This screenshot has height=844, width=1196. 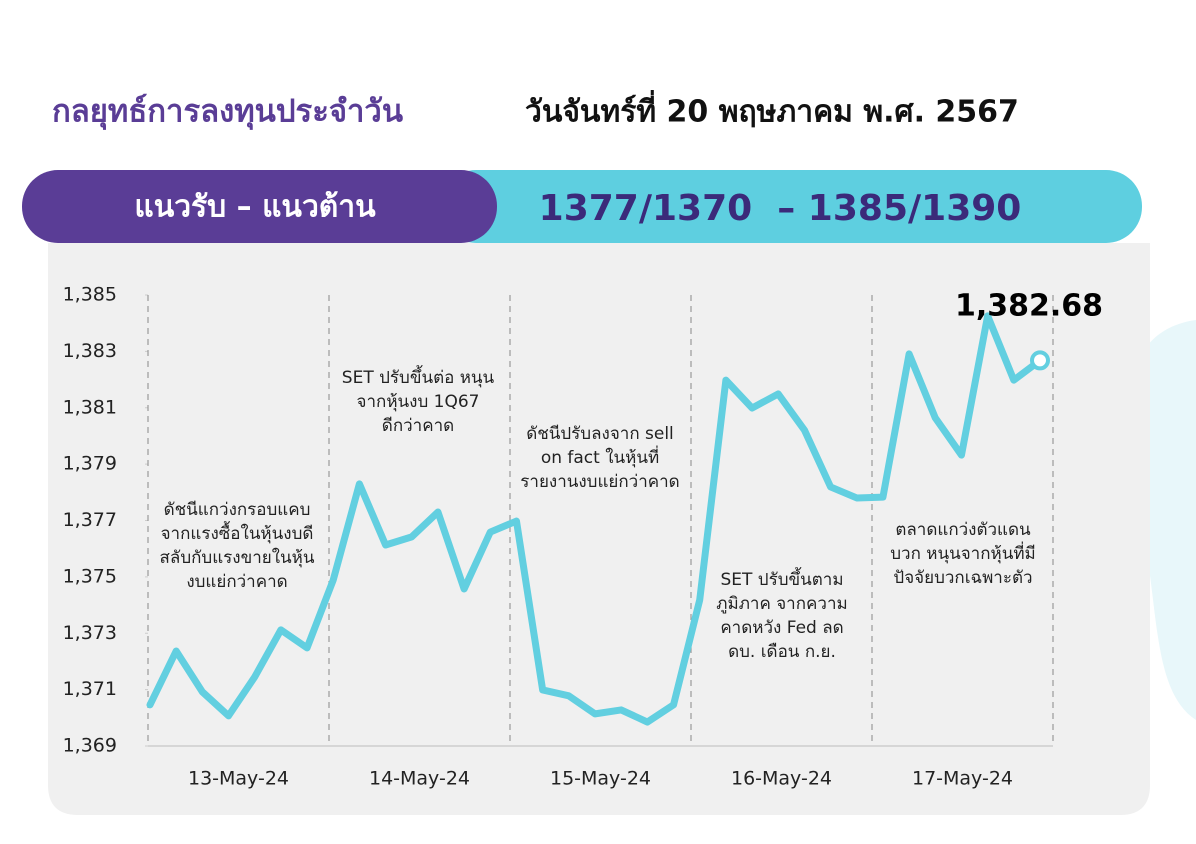 I want to click on annotation: ภูมิภาค จากความ, so click(x=781, y=604).